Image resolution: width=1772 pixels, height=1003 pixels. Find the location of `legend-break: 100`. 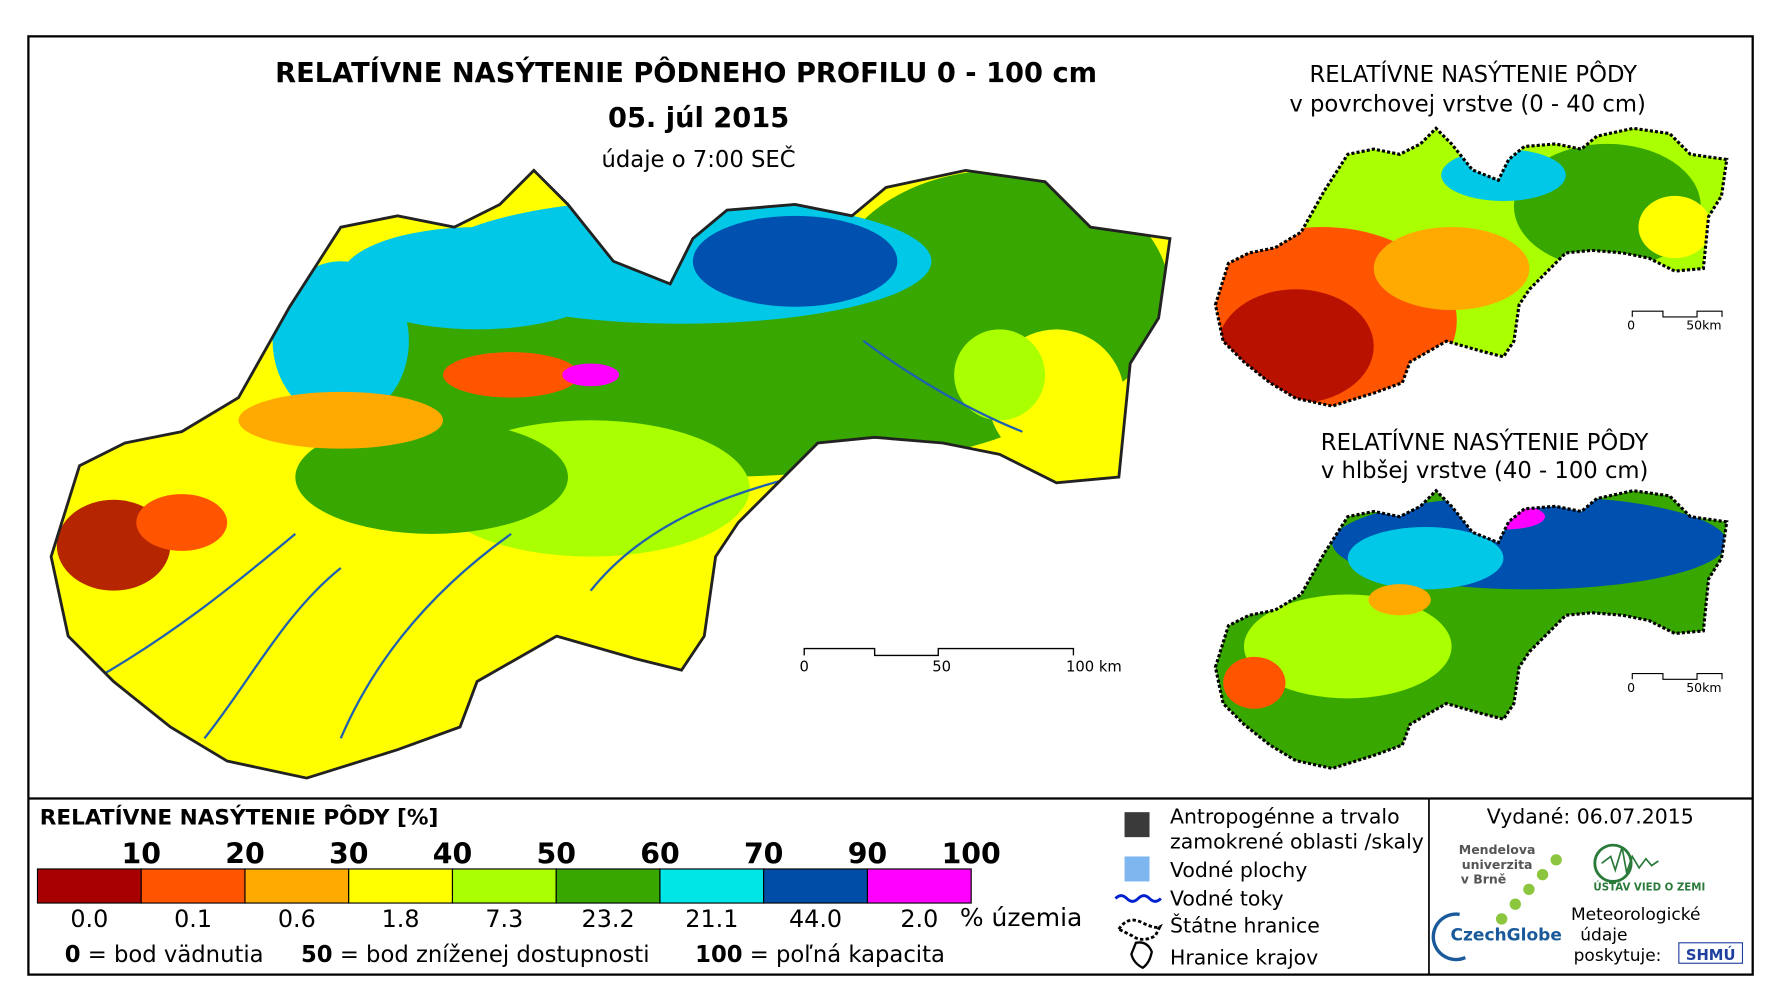

legend-break: 100 is located at coordinates (971, 853).